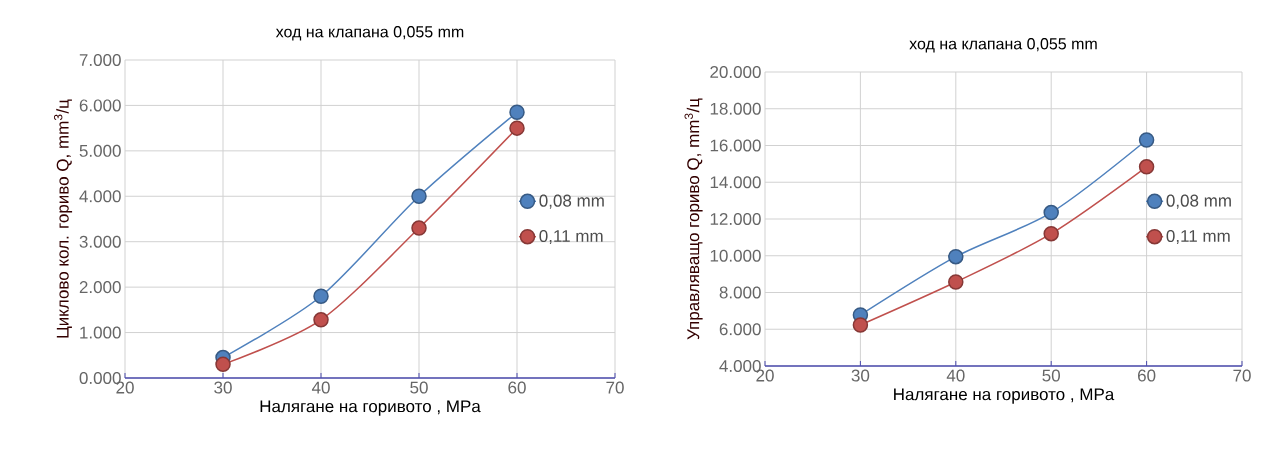  What do you see at coordinates (100, 287) in the screenshot?
I see `y-tick-label: 2.000` at bounding box center [100, 287].